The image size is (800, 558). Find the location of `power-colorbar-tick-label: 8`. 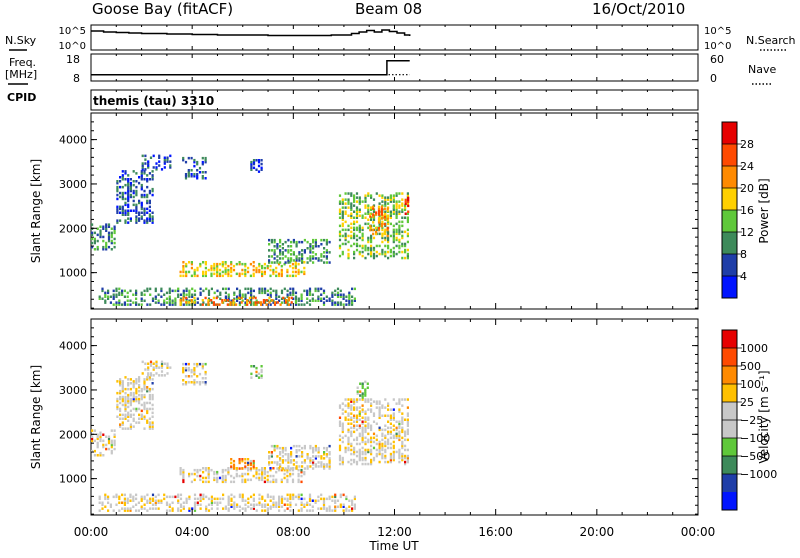

power-colorbar-tick-label: 8 is located at coordinates (743, 254).